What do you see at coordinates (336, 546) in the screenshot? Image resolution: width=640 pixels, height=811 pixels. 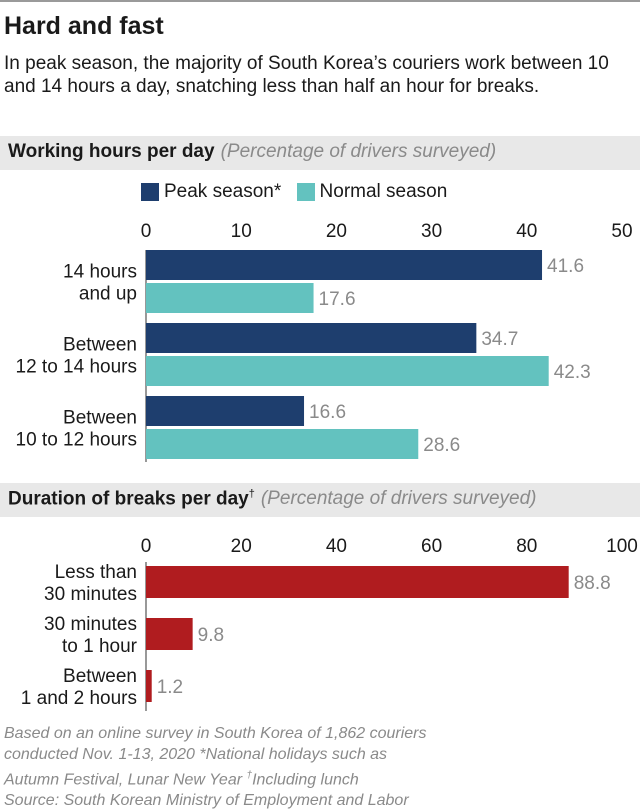 I see `chart2-tick-label: 40` at bounding box center [336, 546].